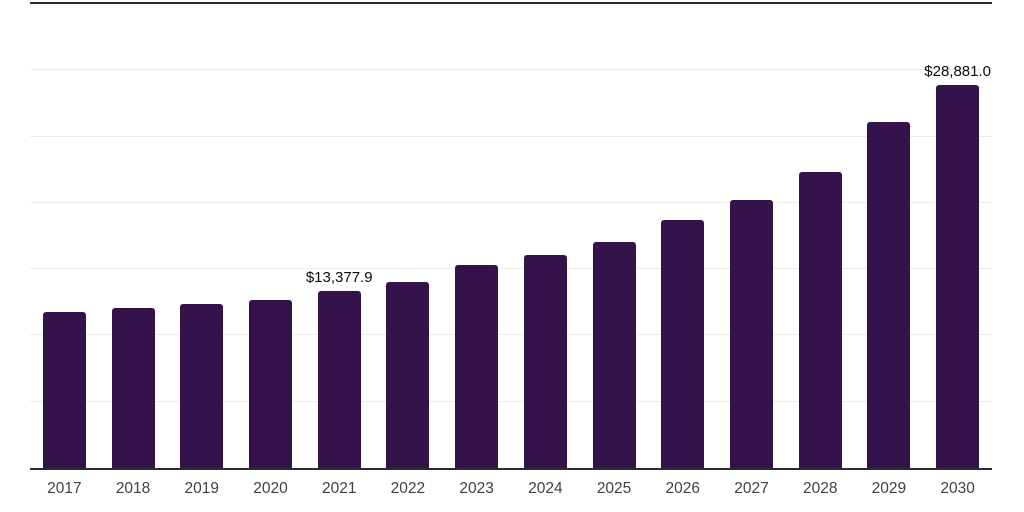  What do you see at coordinates (614, 488) in the screenshot?
I see `x-tick-2025: 2025` at bounding box center [614, 488].